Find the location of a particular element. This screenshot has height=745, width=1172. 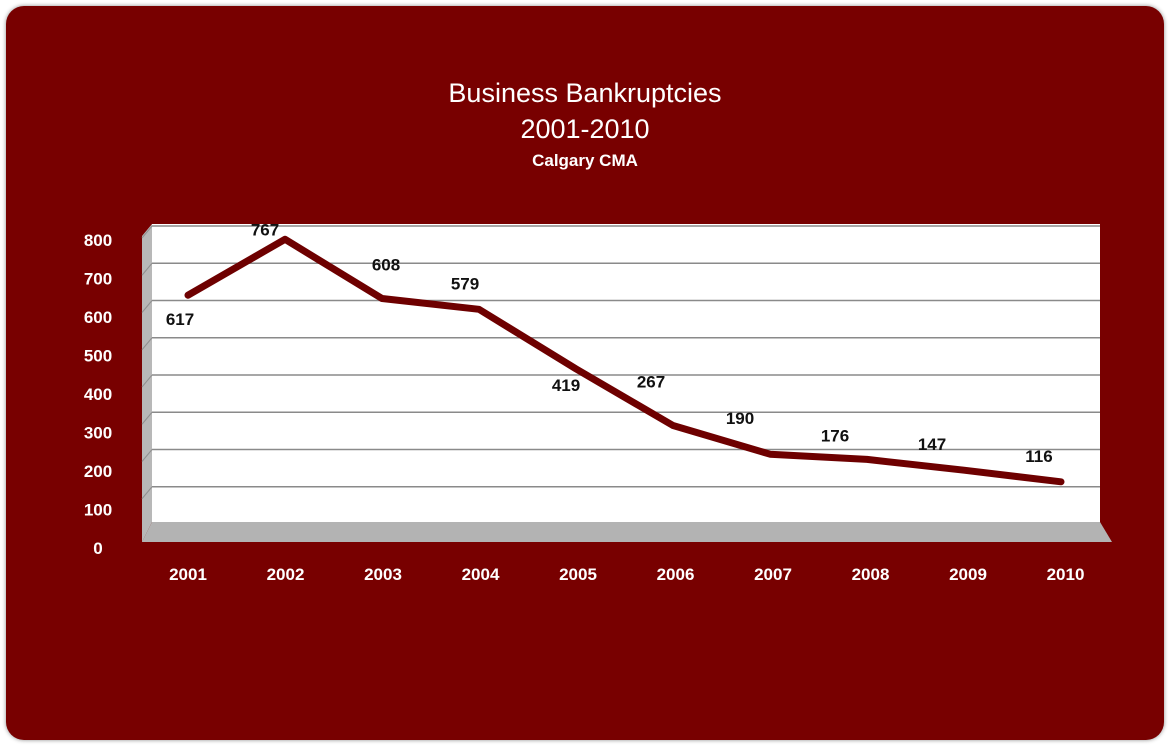

y-tick-label: 500 is located at coordinates (98, 356).